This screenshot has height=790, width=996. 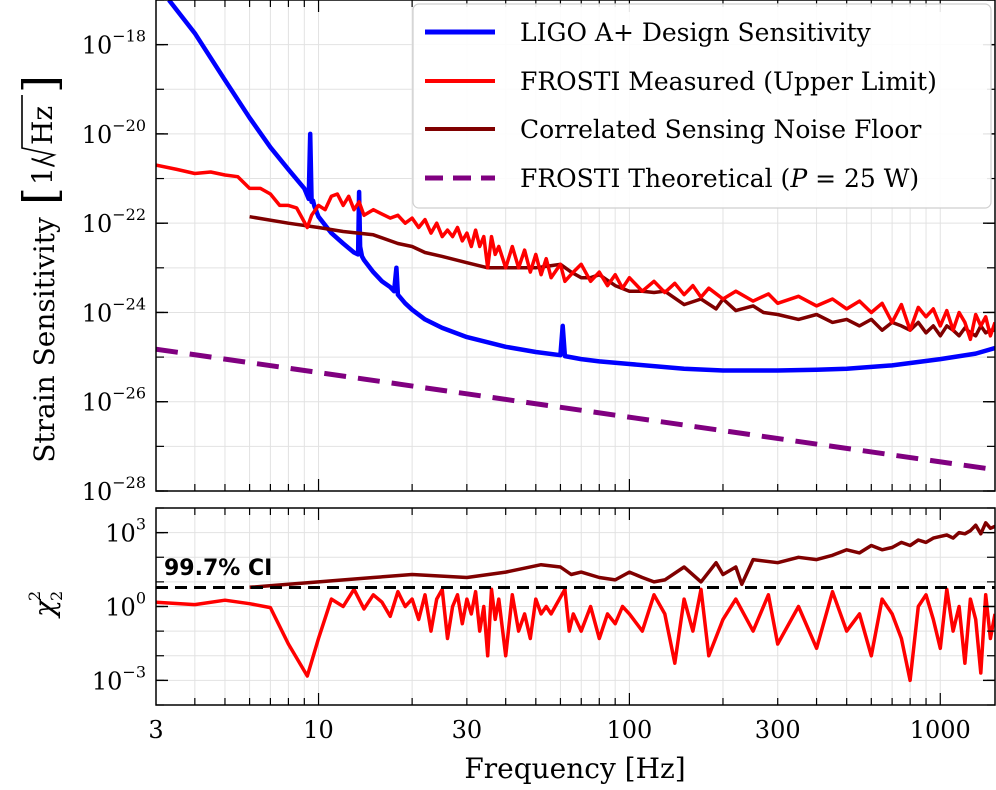 I want to click on top-ylabel-unit-num: 1/, so click(x=42, y=171).